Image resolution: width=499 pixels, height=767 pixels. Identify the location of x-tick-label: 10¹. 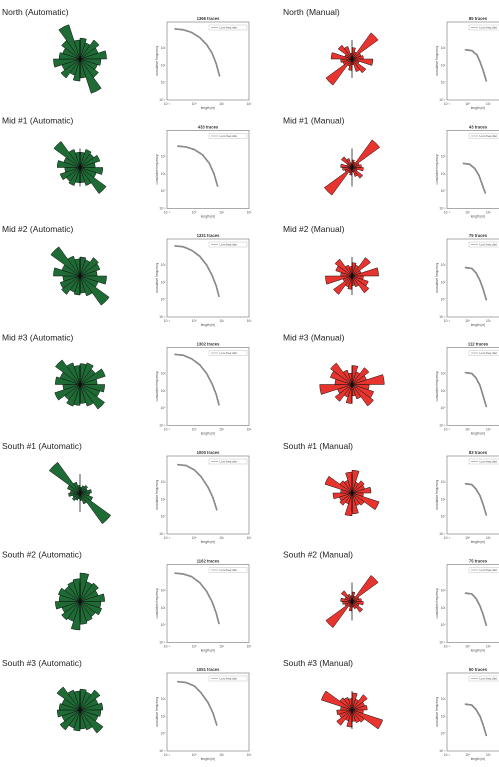
(488, 755).